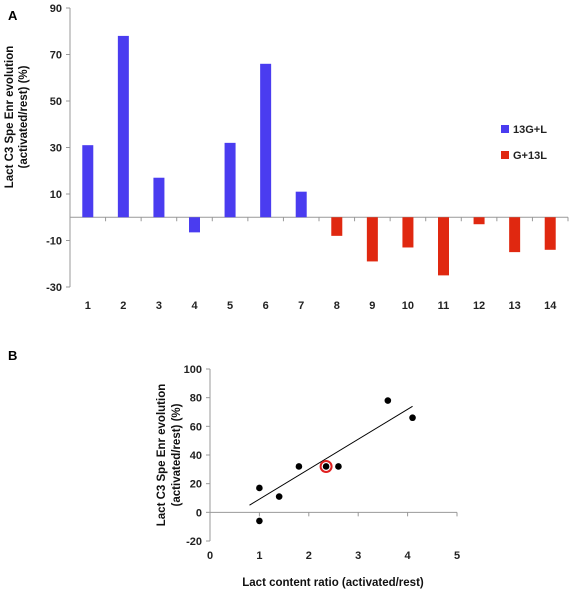 The width and height of the screenshot is (570, 599). What do you see at coordinates (301, 306) in the screenshot?
I see `chart-a-x-tick-label: 7` at bounding box center [301, 306].